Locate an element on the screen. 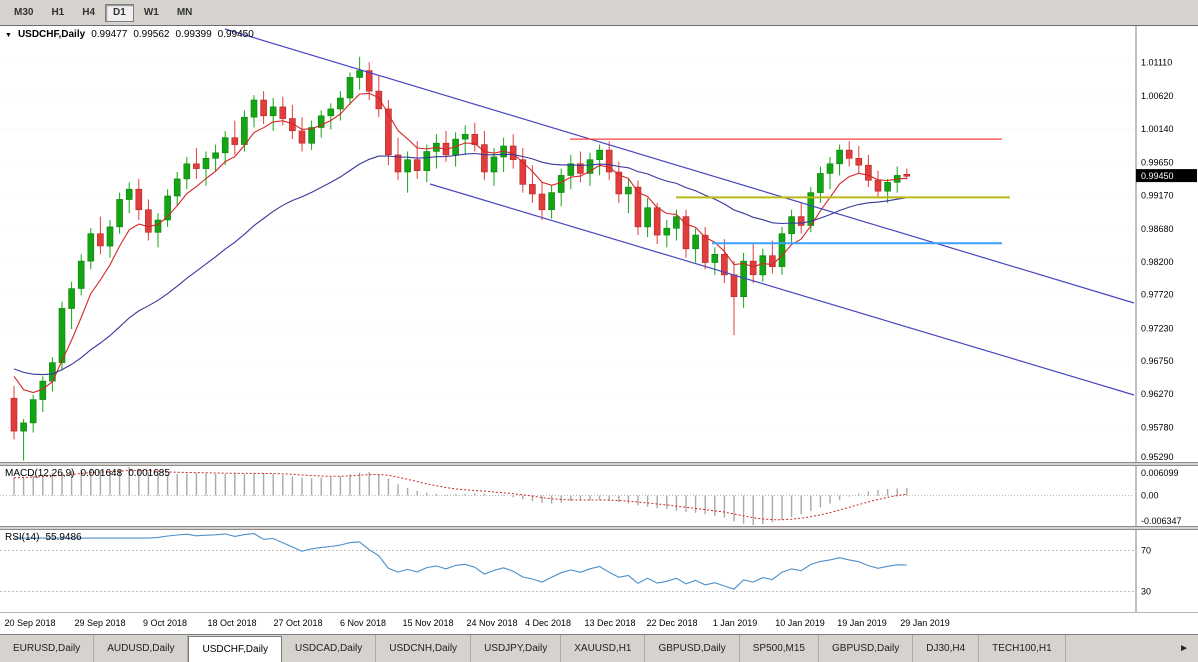 Image resolution: width=1198 pixels, height=662 pixels. date-tick: 13 Dec 2018 is located at coordinates (610, 623).